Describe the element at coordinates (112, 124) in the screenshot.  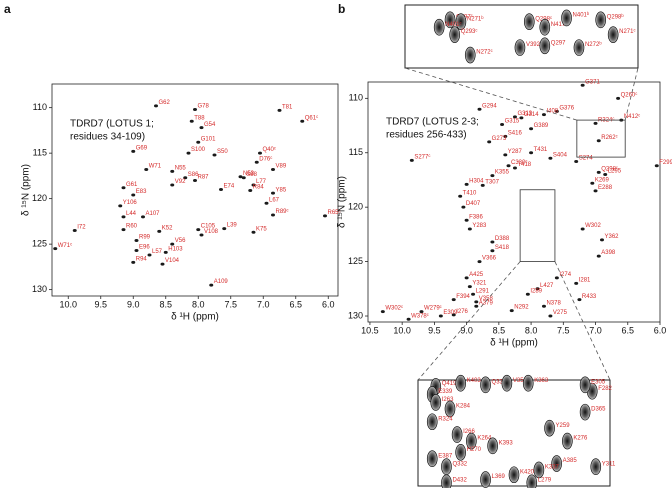
I see `chart-title: TDRD7 (LOTUS 1;` at that location.